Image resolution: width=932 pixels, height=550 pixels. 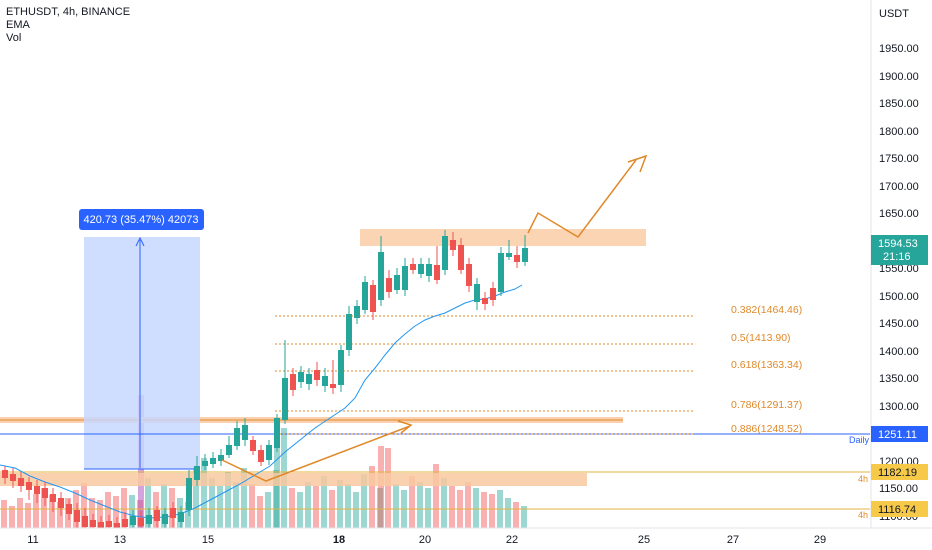 I want to click on measure-label-box, so click(x=141, y=219).